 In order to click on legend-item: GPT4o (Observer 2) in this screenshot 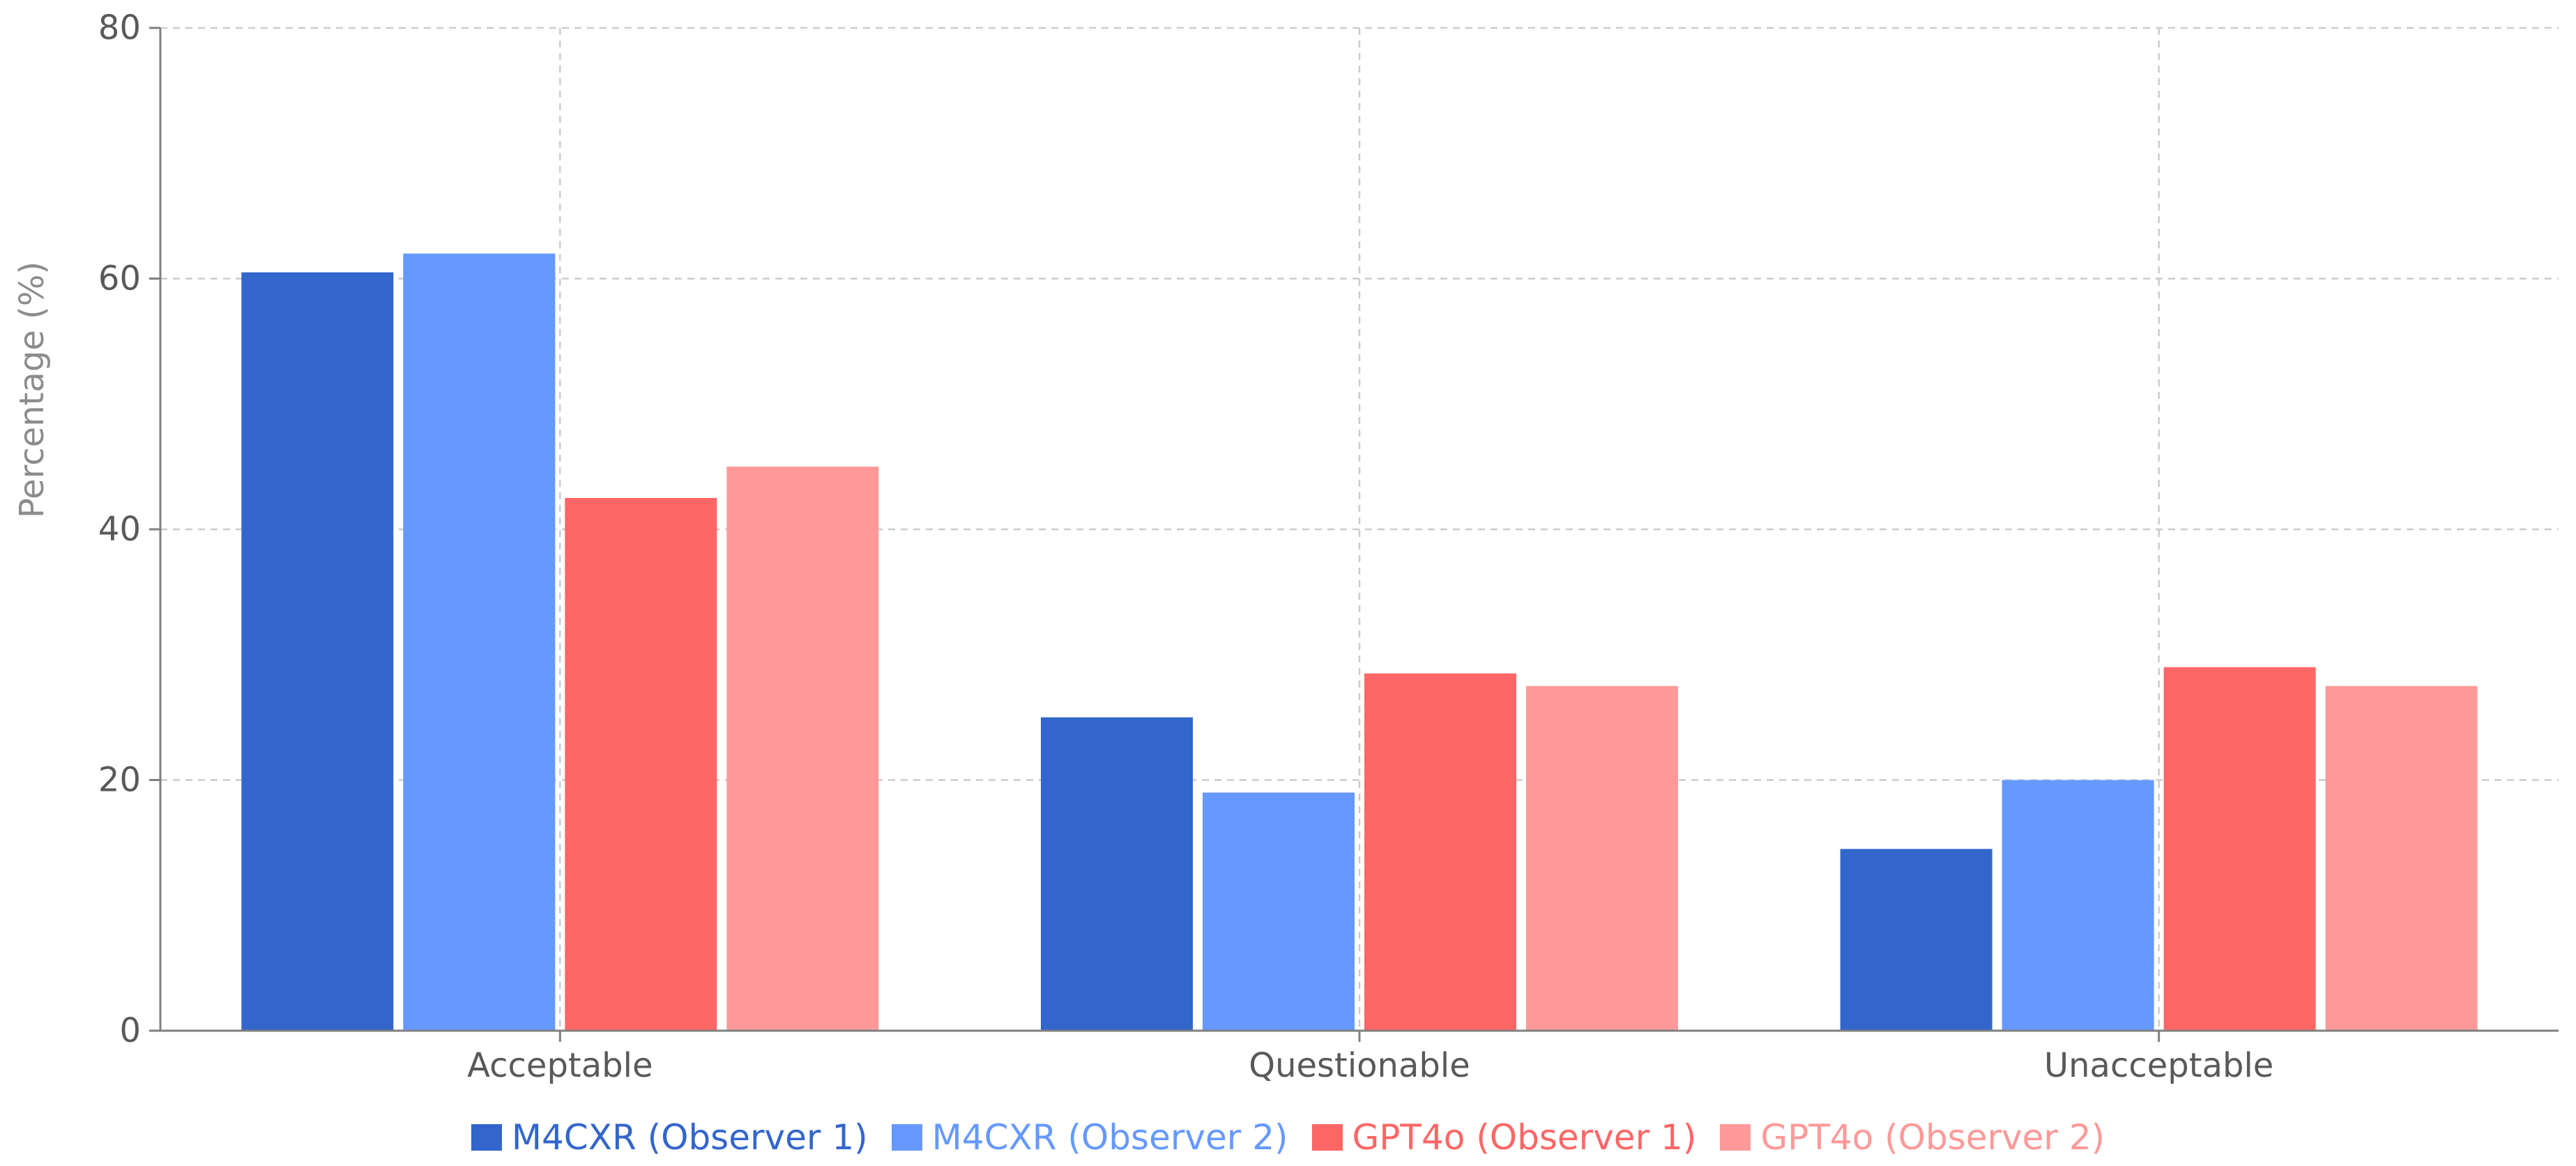, I will do `click(1913, 1137)`.